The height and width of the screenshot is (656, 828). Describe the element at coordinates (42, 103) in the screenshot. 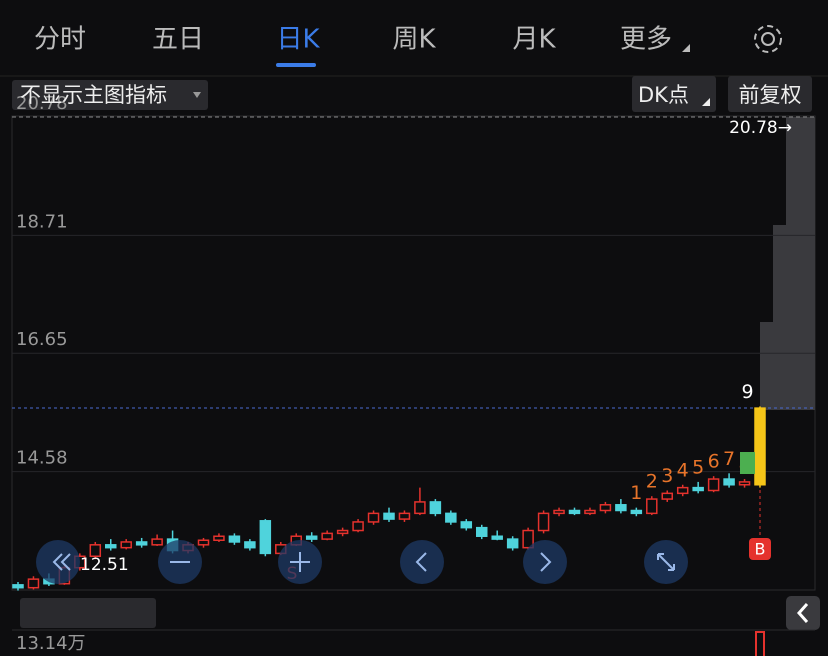

I see `y-tick-label: 20.78` at that location.